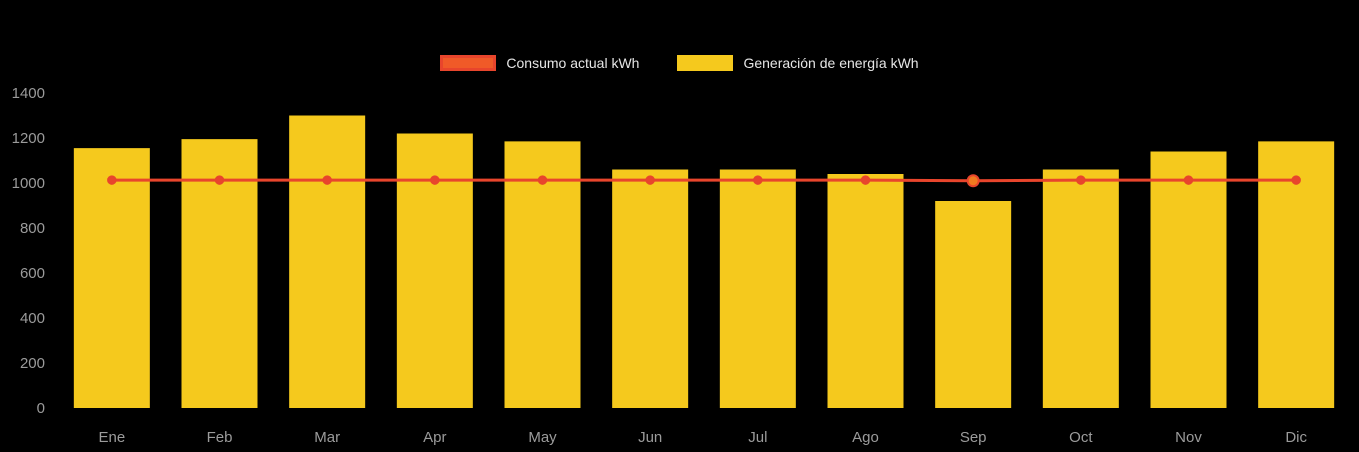  Describe the element at coordinates (111, 278) in the screenshot. I see `generation-bar-ene` at that location.